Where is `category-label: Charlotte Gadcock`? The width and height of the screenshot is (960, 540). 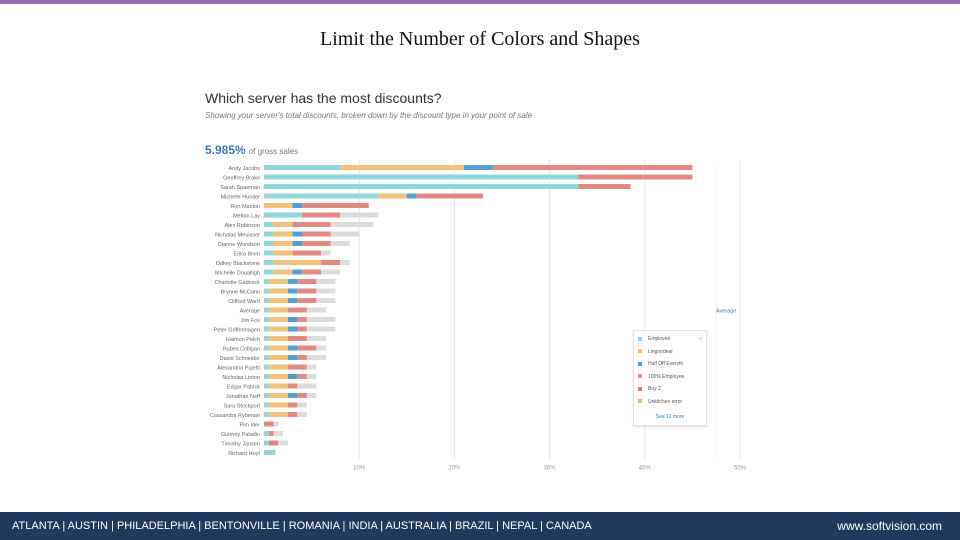
category-label: Charlotte Gadcock is located at coordinates (237, 283).